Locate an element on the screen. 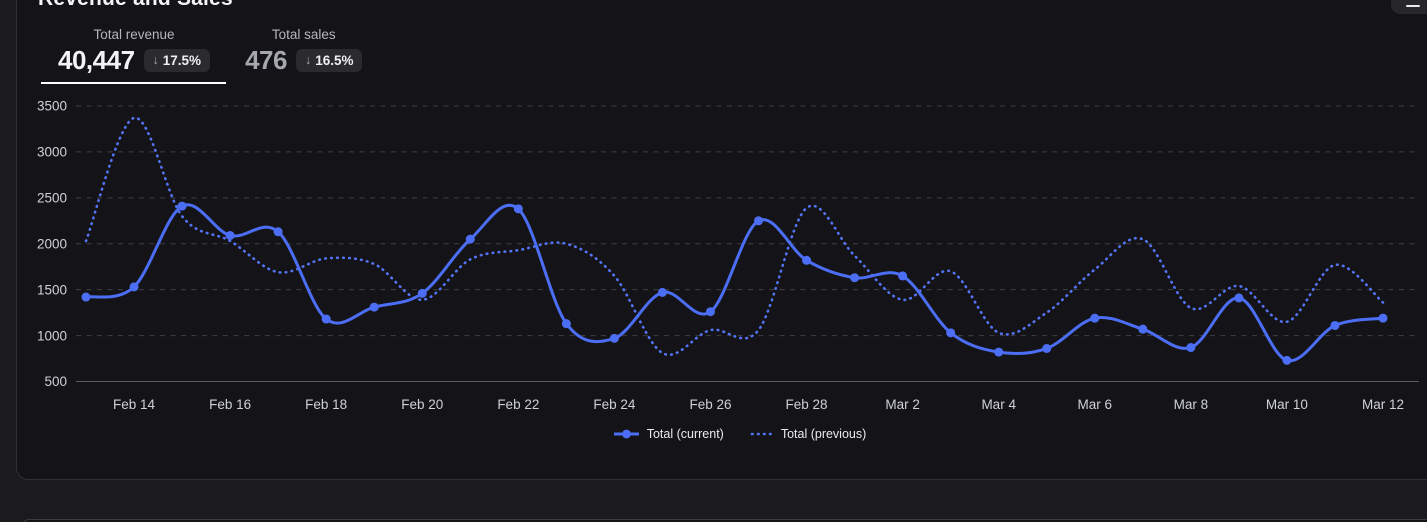 This screenshot has height=522, width=1427. minimize-button is located at coordinates (1409, 7).